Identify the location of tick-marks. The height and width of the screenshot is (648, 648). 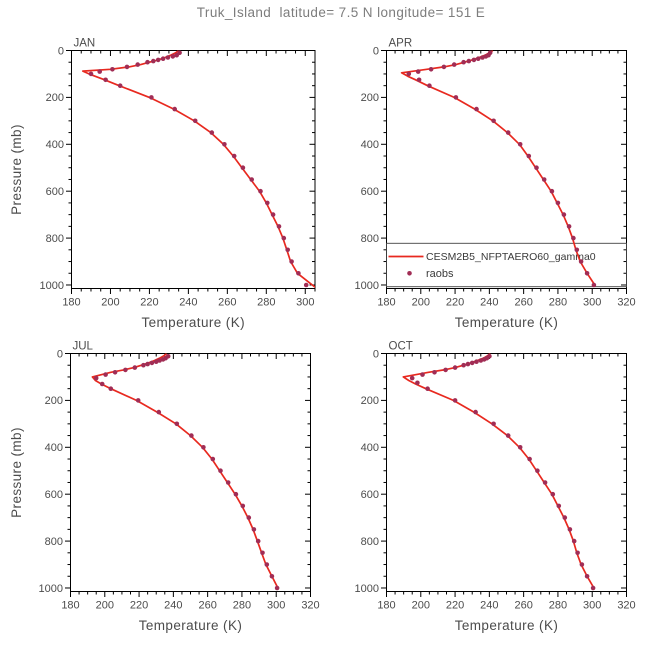
(188, 475).